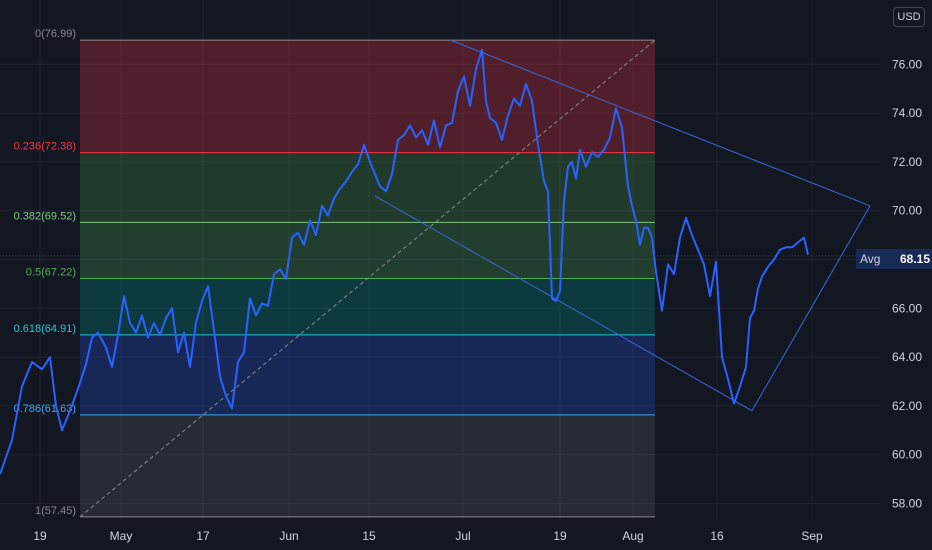 The height and width of the screenshot is (550, 932). I want to click on x-tick-label: 17, so click(203, 536).